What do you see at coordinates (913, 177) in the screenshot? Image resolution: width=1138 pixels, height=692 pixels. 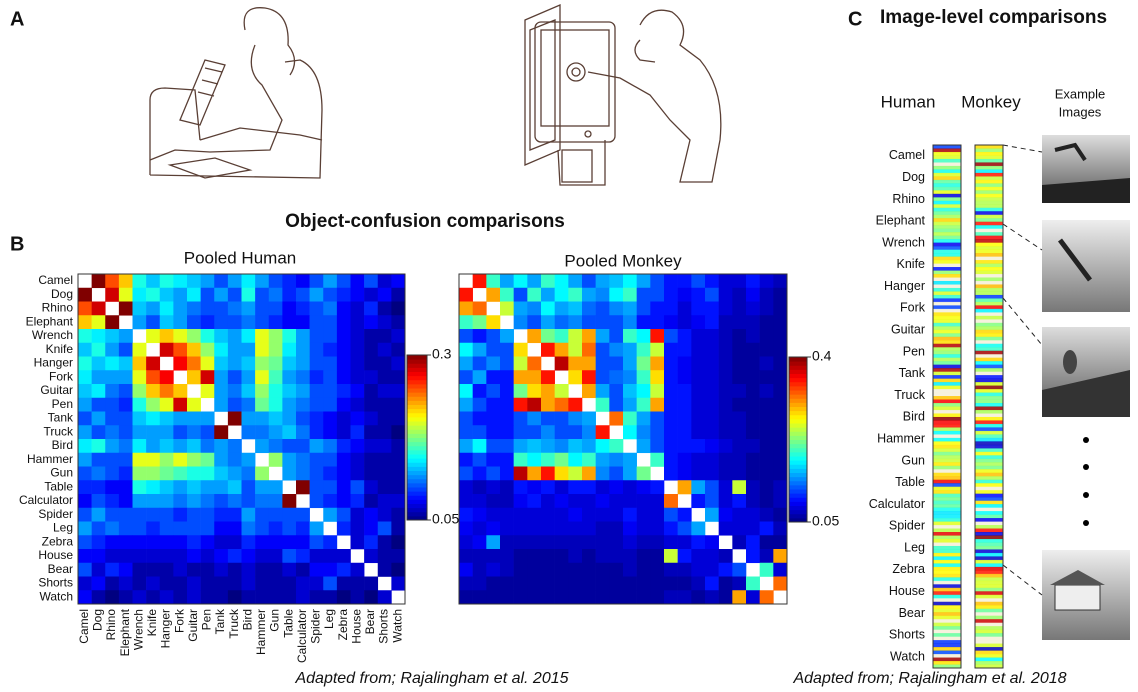 I see `row-label: Dog` at bounding box center [913, 177].